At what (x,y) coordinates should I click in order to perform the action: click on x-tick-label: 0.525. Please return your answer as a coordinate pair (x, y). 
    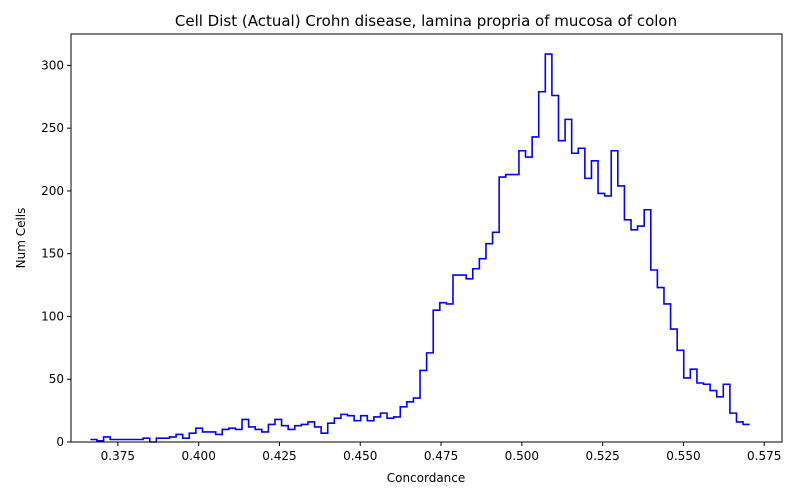
    Looking at the image, I should click on (602, 456).